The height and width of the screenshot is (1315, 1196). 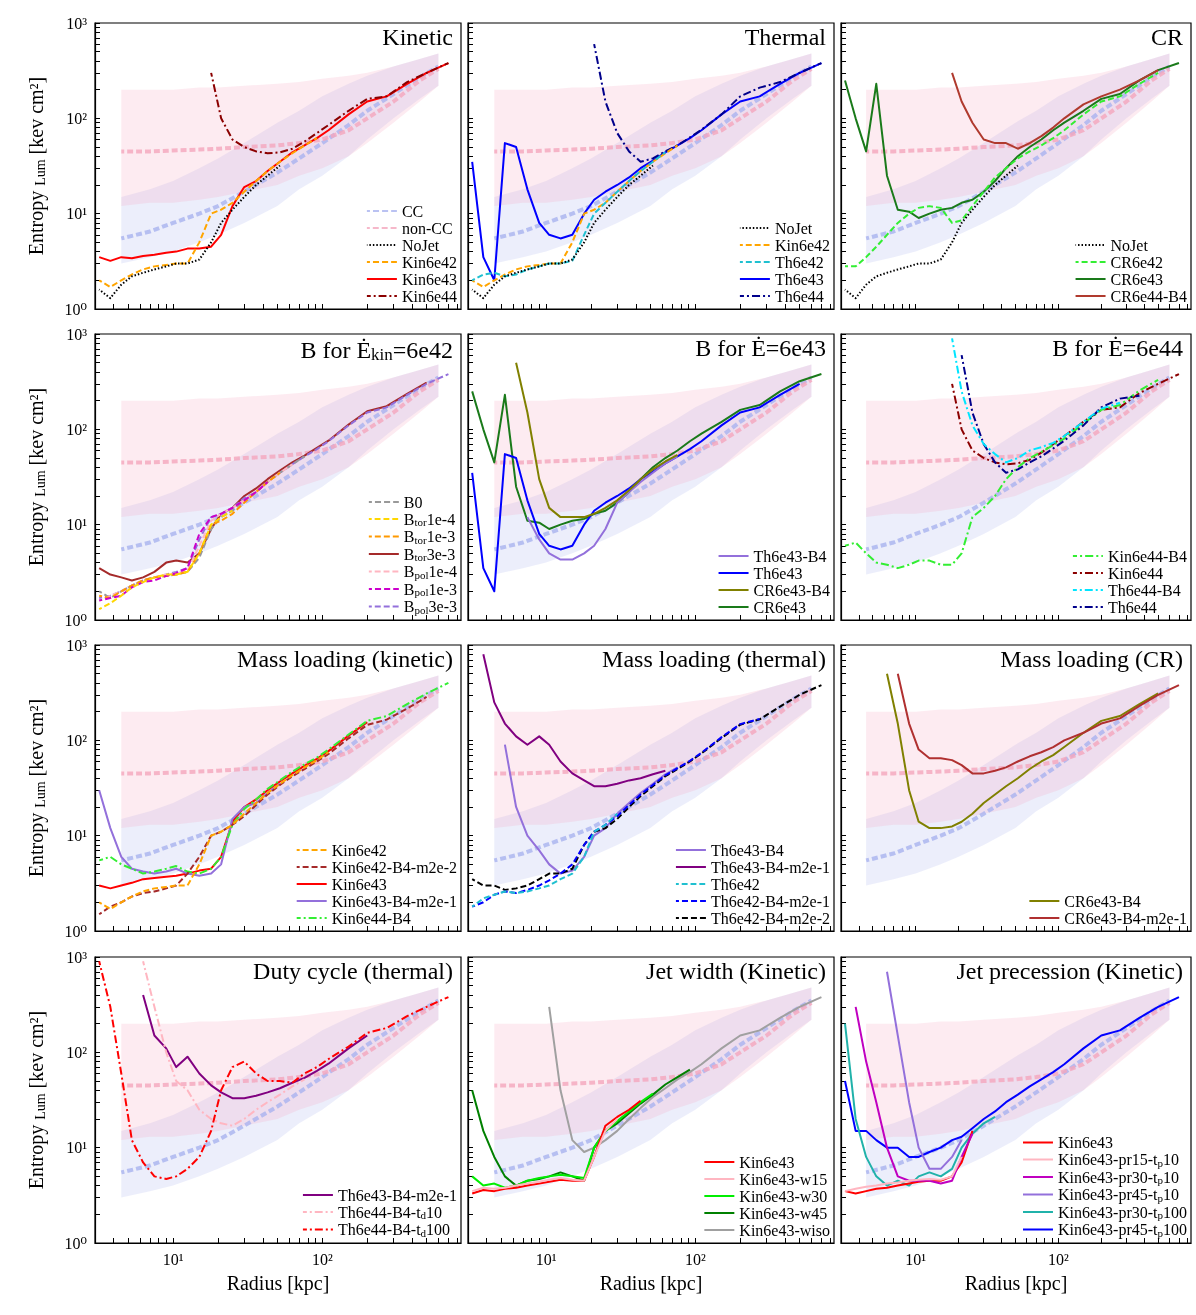 I want to click on chart-title: B for Ė=6e44, so click(x=1117, y=348).